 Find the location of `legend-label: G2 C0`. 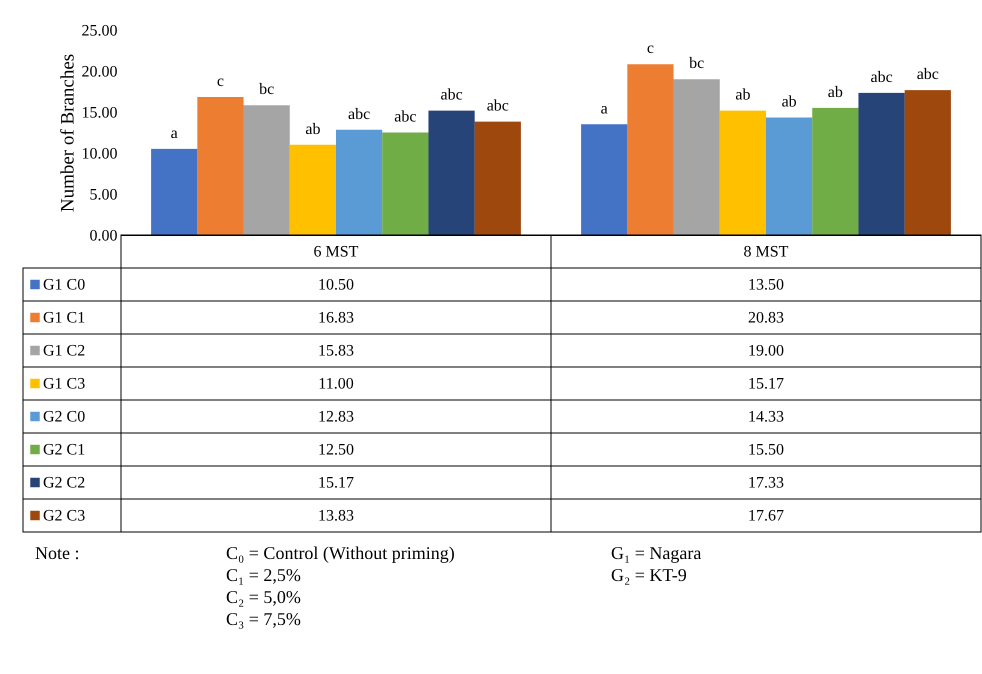

legend-label: G2 C0 is located at coordinates (64, 417).